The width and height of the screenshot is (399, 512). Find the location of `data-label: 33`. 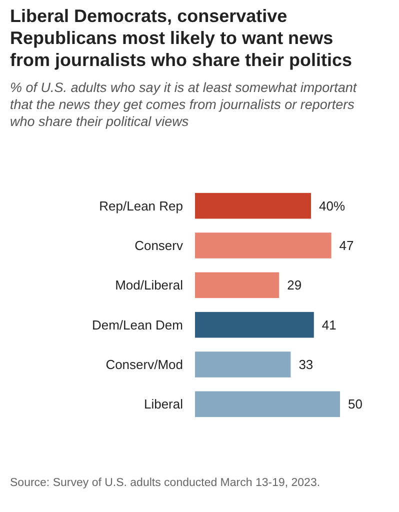

data-label: 33 is located at coordinates (306, 364).